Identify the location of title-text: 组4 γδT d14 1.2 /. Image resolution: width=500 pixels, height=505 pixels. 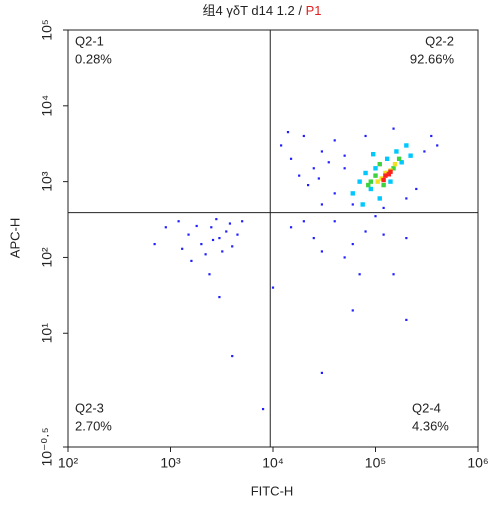
(252, 10).